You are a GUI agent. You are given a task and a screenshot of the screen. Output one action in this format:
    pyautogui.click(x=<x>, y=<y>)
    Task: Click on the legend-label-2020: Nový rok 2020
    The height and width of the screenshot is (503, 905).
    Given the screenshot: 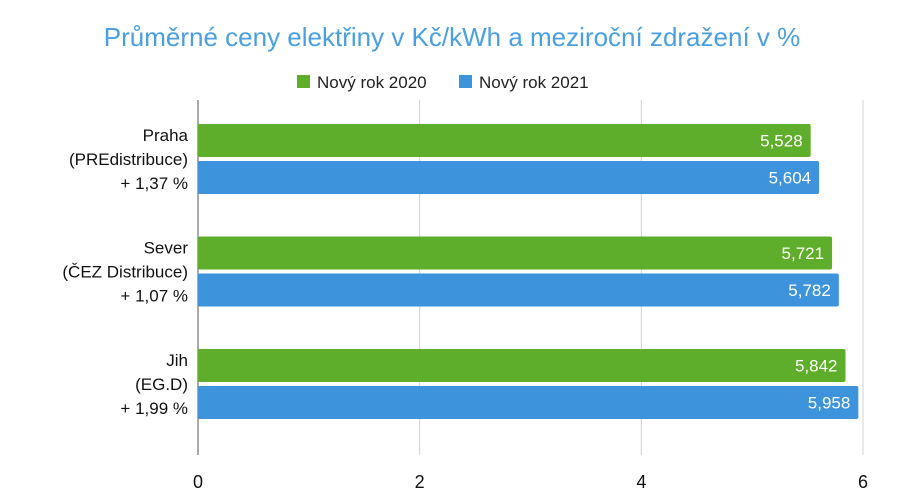 What is the action you would take?
    pyautogui.click(x=372, y=82)
    